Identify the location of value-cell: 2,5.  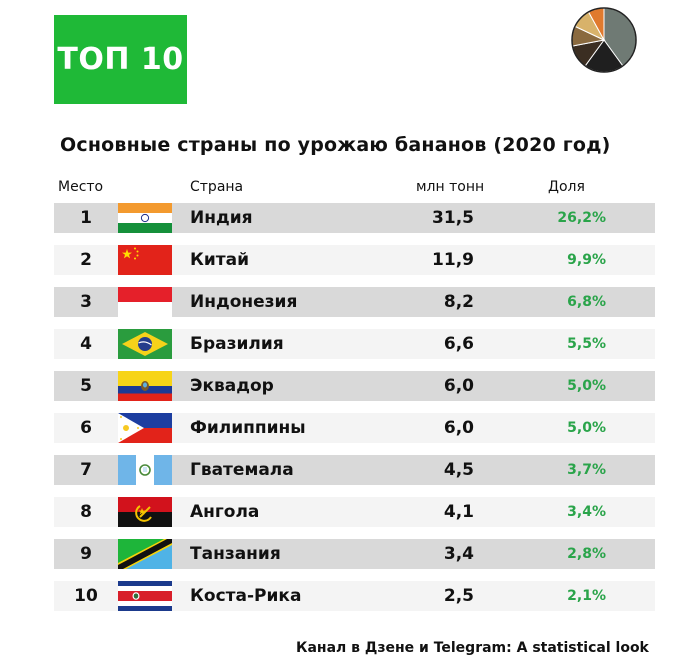
(458, 596).